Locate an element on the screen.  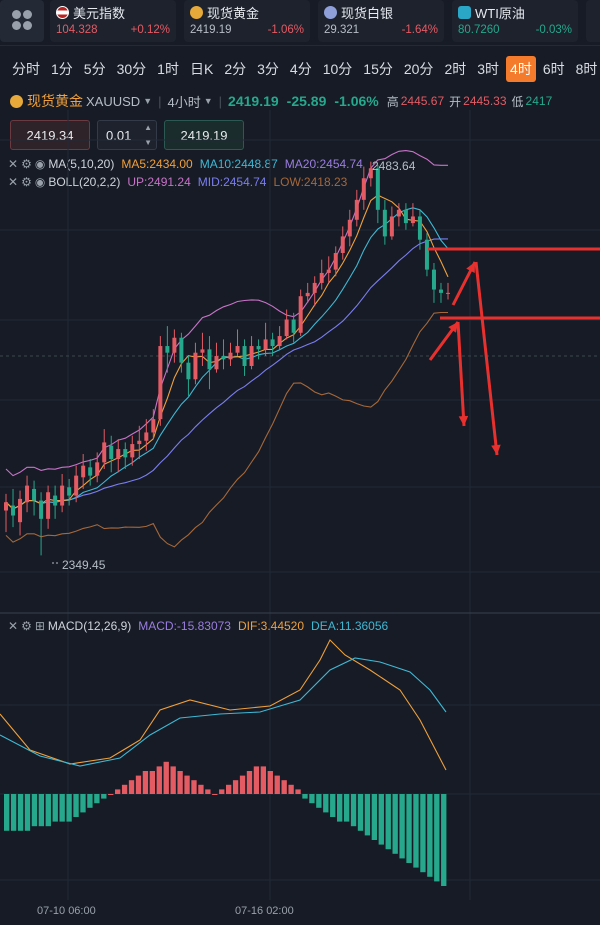
ticker-usd-index: 美元指数 104.328 +0.12% is located at coordinates (113, 21).